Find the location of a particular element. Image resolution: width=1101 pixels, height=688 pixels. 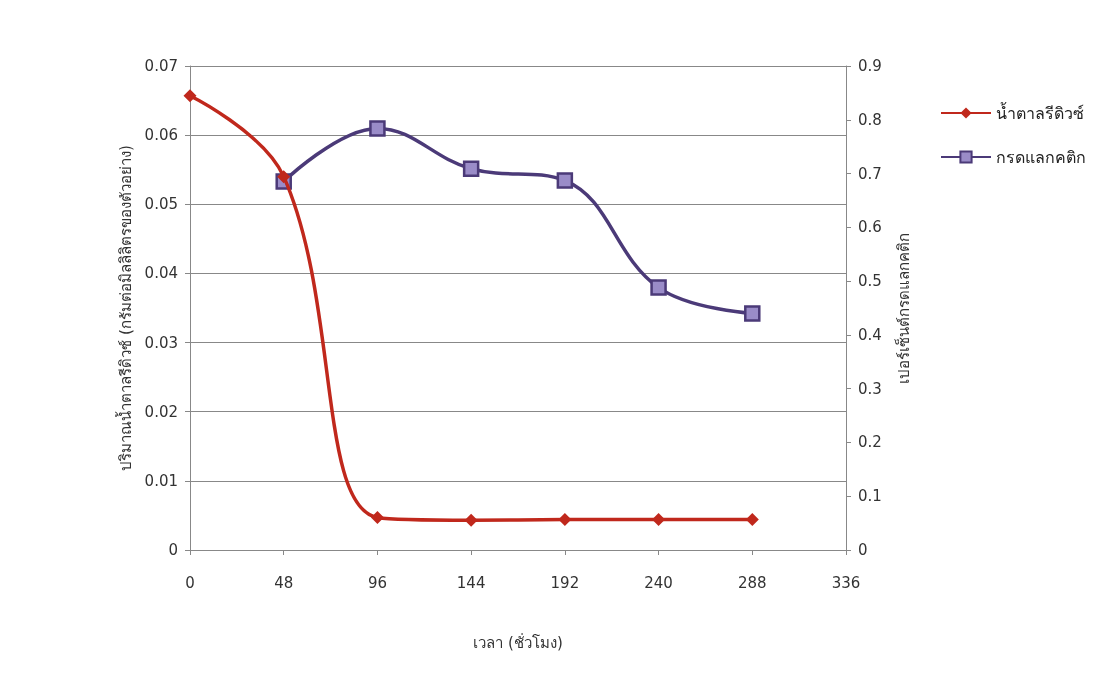

y2-tick-label: 0.4 is located at coordinates (870, 334).